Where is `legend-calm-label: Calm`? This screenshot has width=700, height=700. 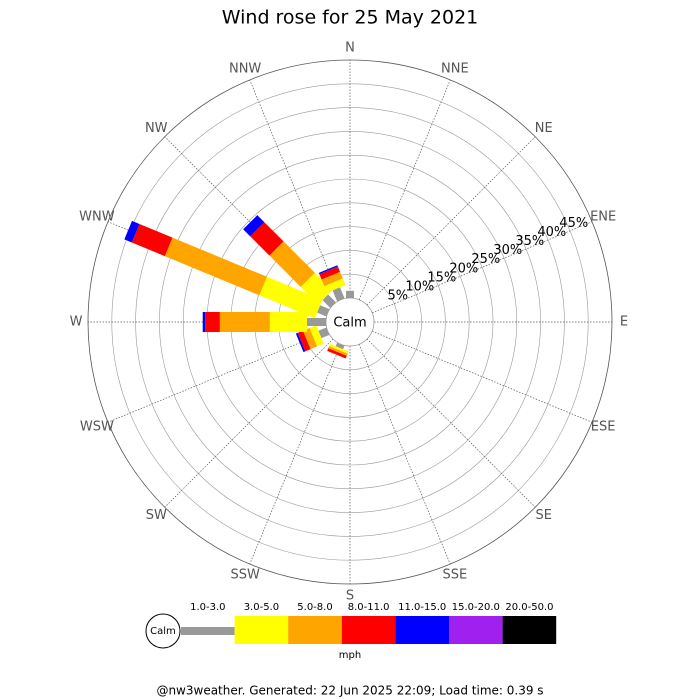 legend-calm-label: Calm is located at coordinates (163, 631).